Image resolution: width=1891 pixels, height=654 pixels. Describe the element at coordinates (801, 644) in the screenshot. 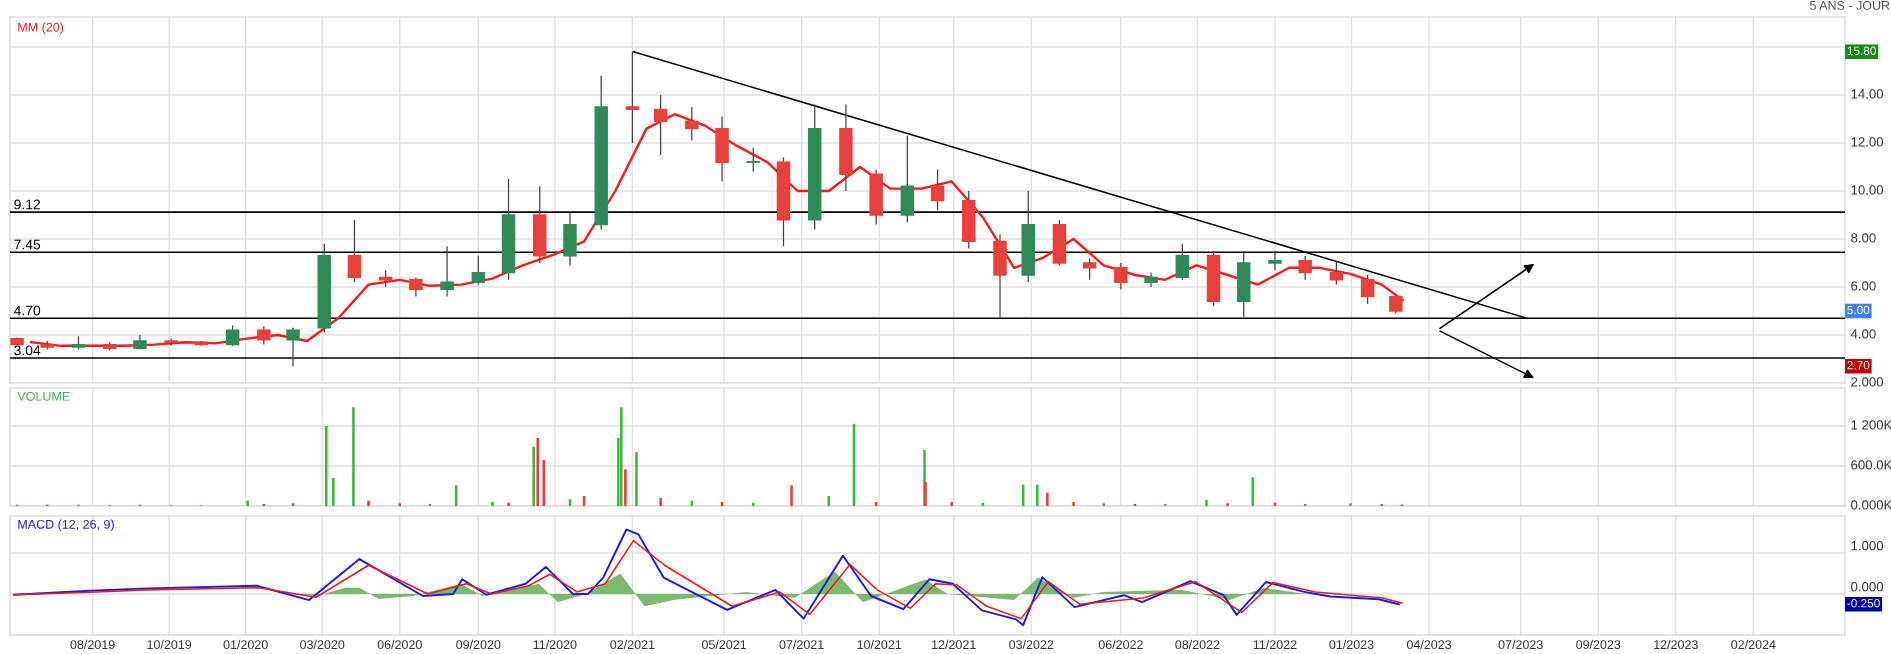

I see `x-tick-label: 07/2021` at that location.